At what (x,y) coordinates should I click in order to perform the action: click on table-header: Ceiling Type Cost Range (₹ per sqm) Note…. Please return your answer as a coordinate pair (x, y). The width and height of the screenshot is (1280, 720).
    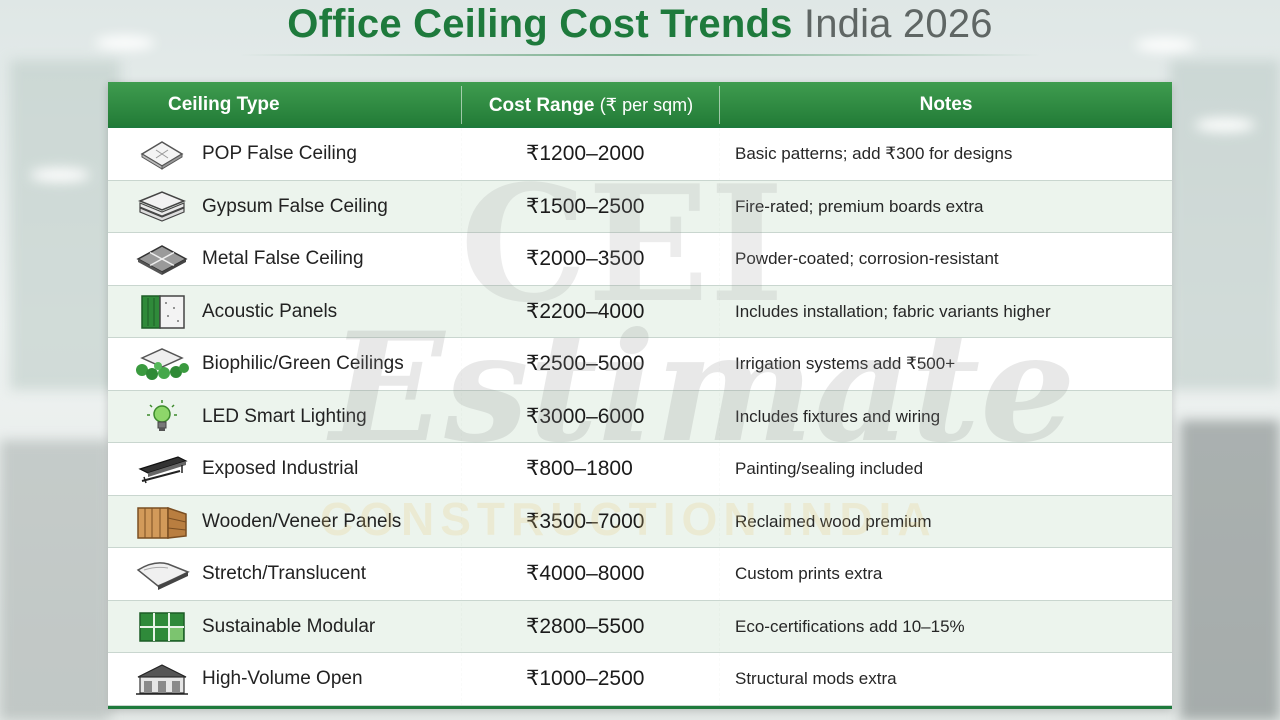
    Looking at the image, I should click on (640, 105).